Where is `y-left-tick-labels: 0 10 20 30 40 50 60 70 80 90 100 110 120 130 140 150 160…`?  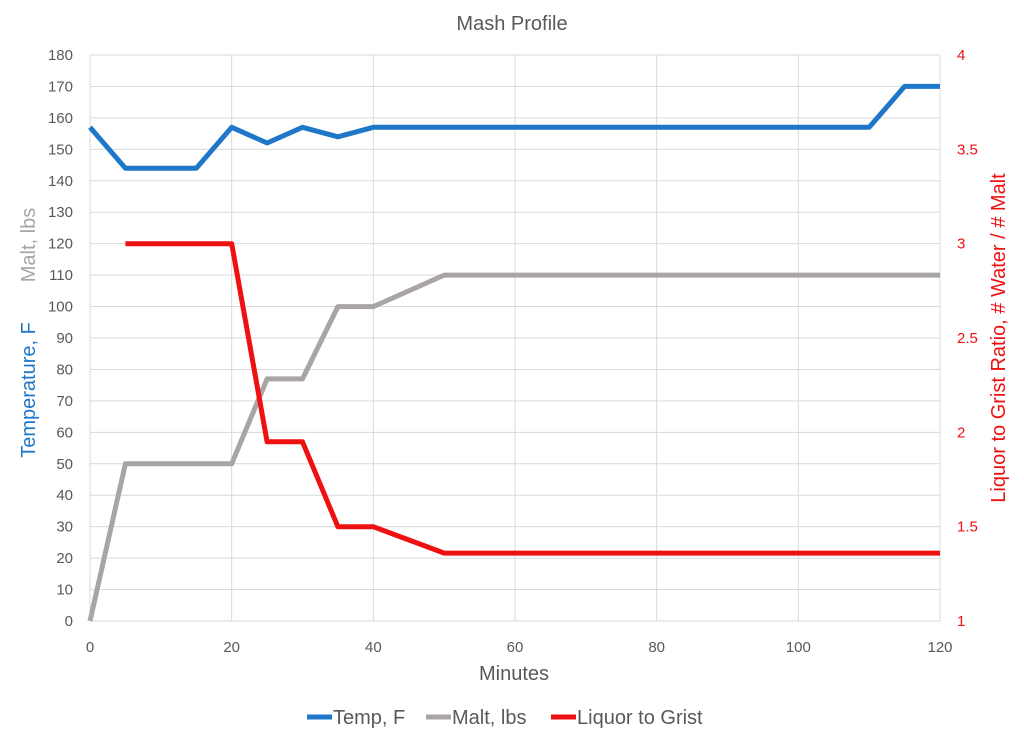
y-left-tick-labels: 0 10 20 30 40 50 60 70 80 90 100 110 120 130 140 150 160… is located at coordinates (60, 338).